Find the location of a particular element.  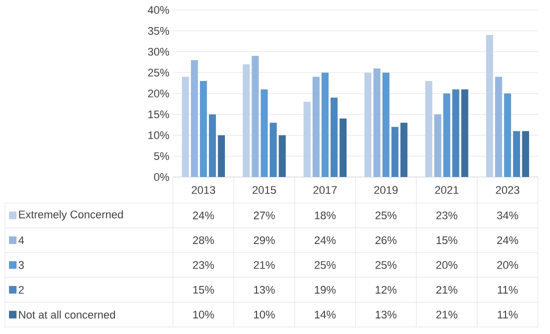

x-tick-label: 2023 is located at coordinates (508, 190).